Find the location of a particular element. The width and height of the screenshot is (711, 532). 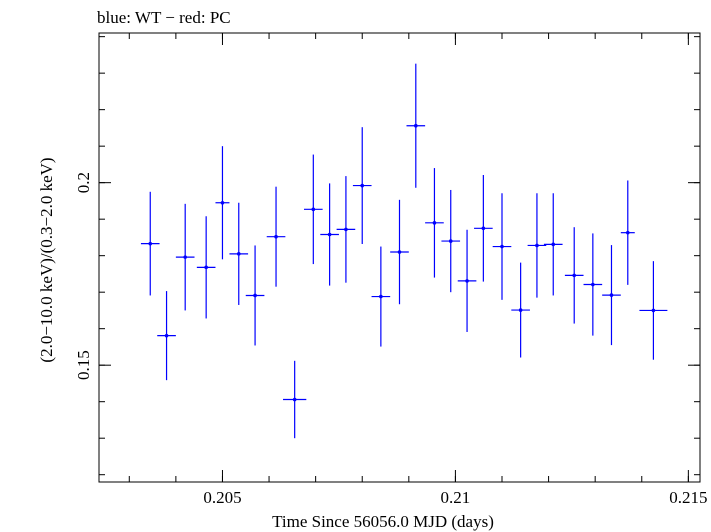

y-axis-label: (2.0−10.0 keV)/(0.3−2.0 keV) is located at coordinates (46, 259).